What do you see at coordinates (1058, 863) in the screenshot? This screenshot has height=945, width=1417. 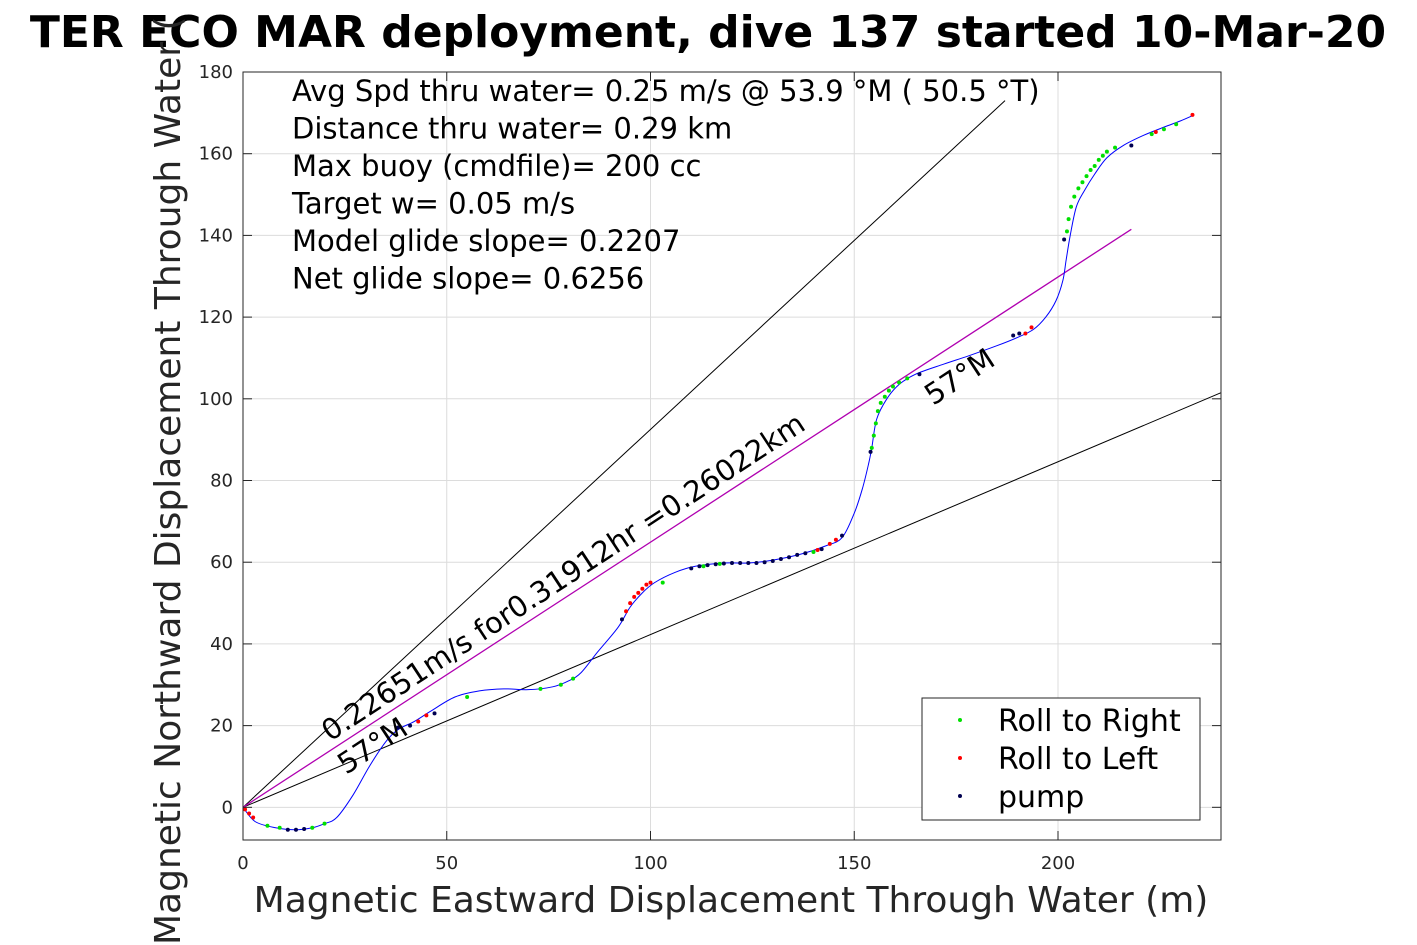 I see `x-tick-label: 200` at bounding box center [1058, 863].